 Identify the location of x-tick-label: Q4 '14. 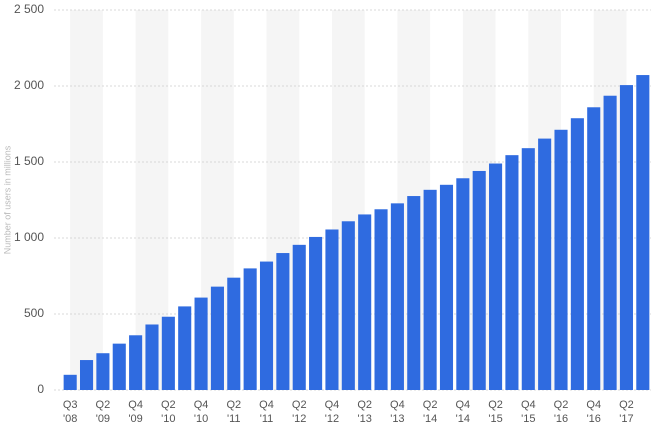
(463, 412).